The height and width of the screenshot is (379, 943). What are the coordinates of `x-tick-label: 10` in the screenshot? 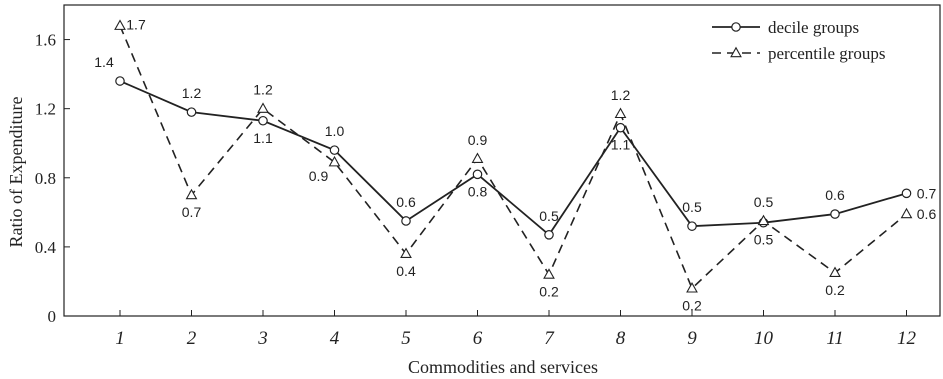 It's located at (764, 338).